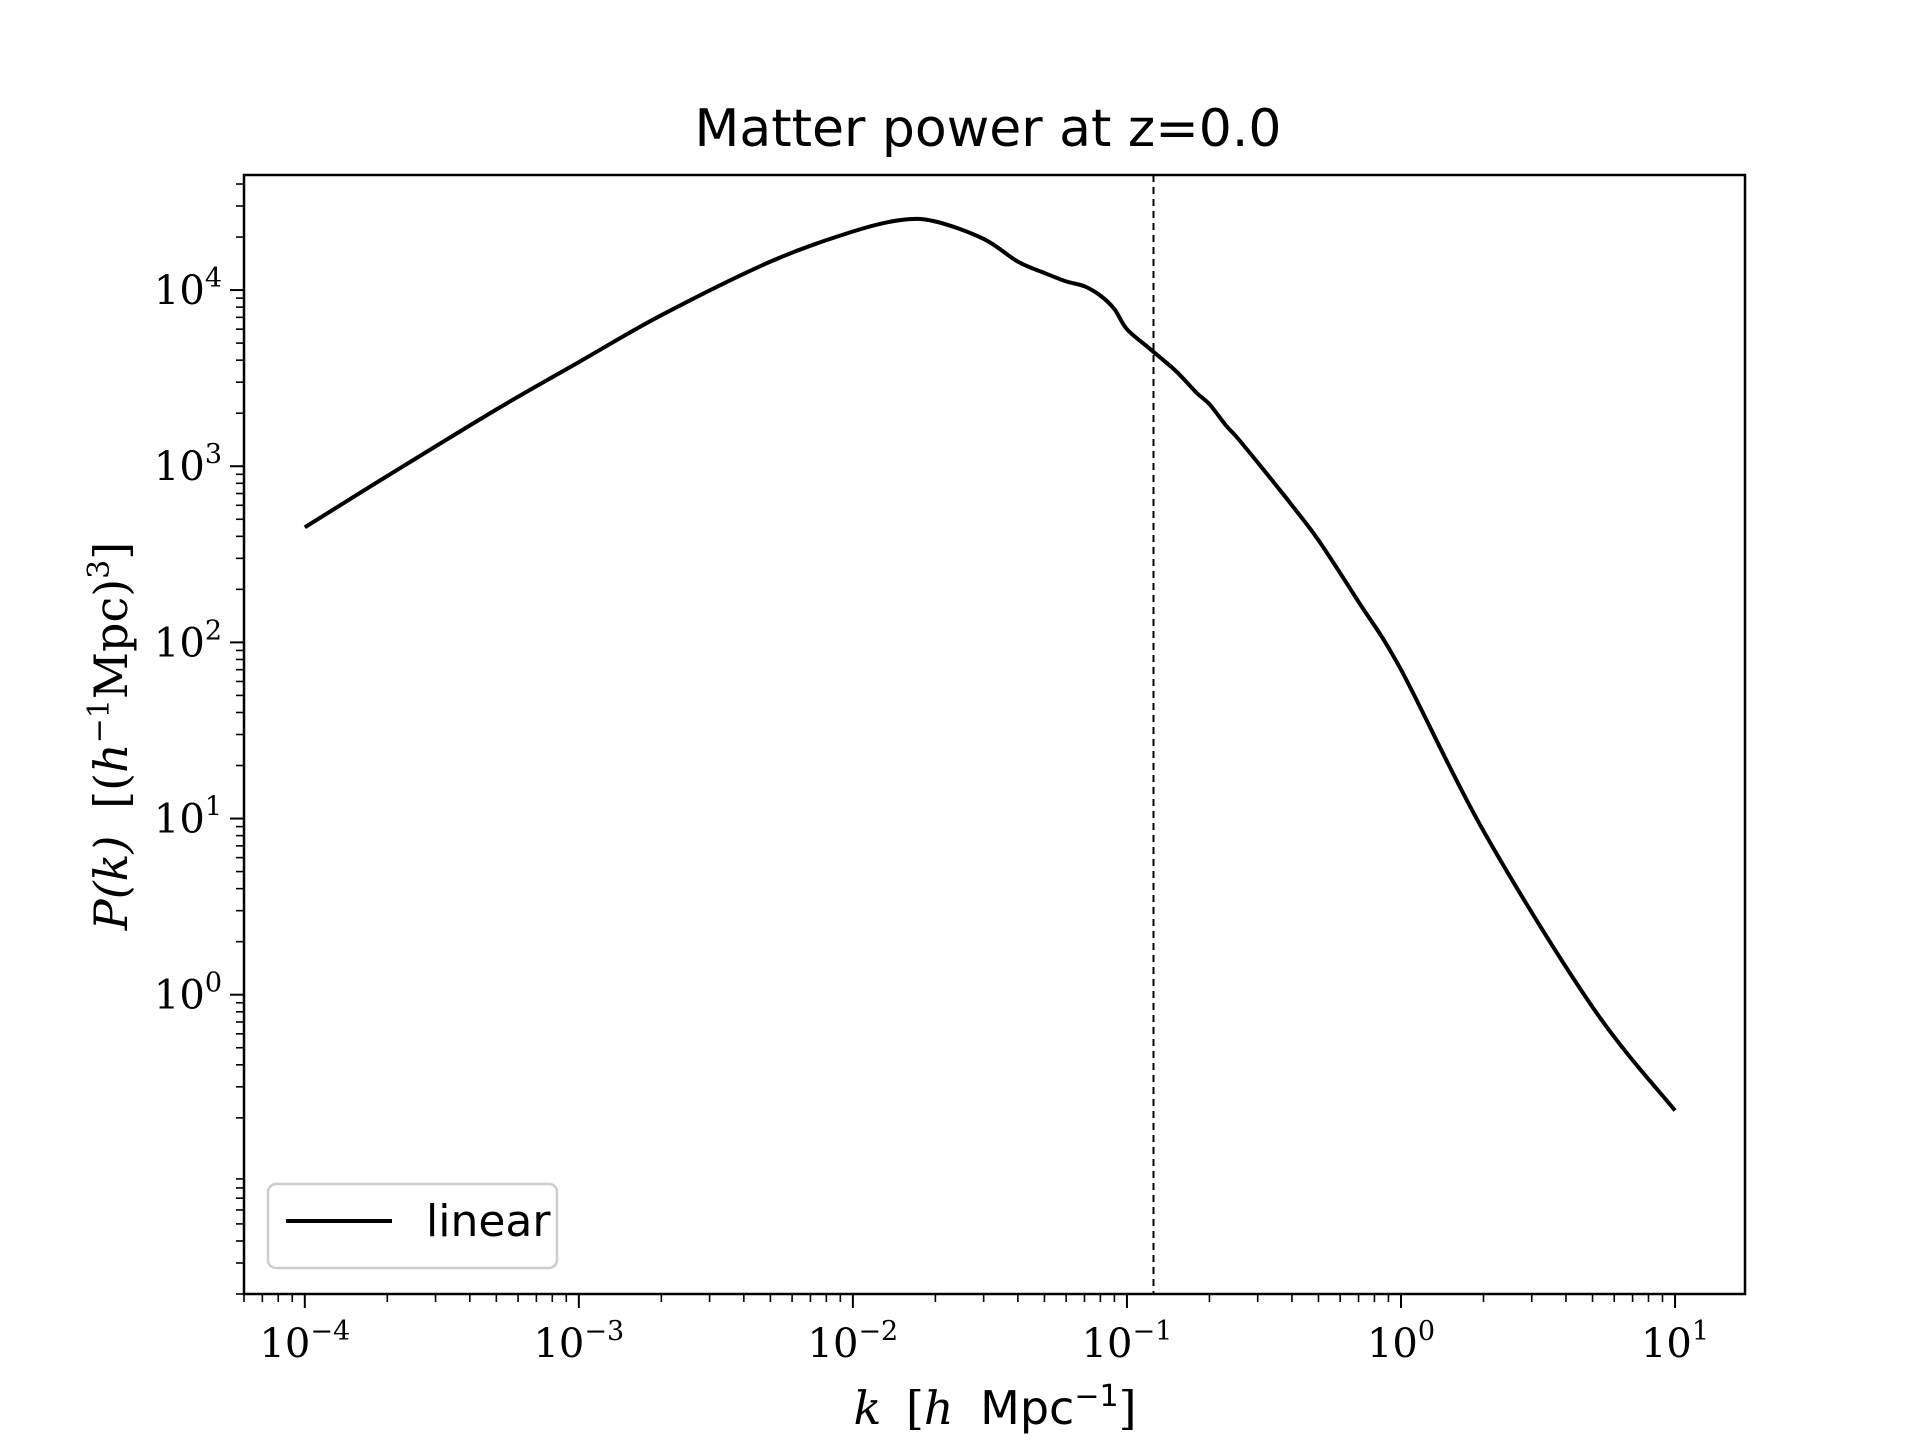 The width and height of the screenshot is (1920, 1440). Describe the element at coordinates (488, 1221) in the screenshot. I see `legend-label-linear: linear` at that location.